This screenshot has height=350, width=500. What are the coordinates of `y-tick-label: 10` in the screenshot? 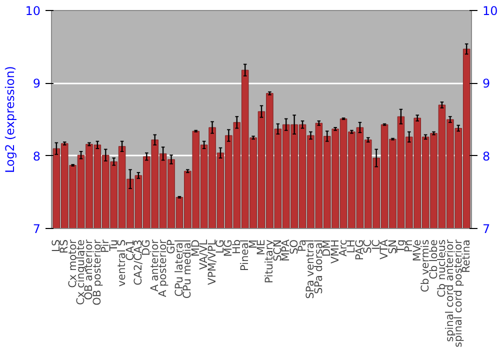 It's located at (33, 11).